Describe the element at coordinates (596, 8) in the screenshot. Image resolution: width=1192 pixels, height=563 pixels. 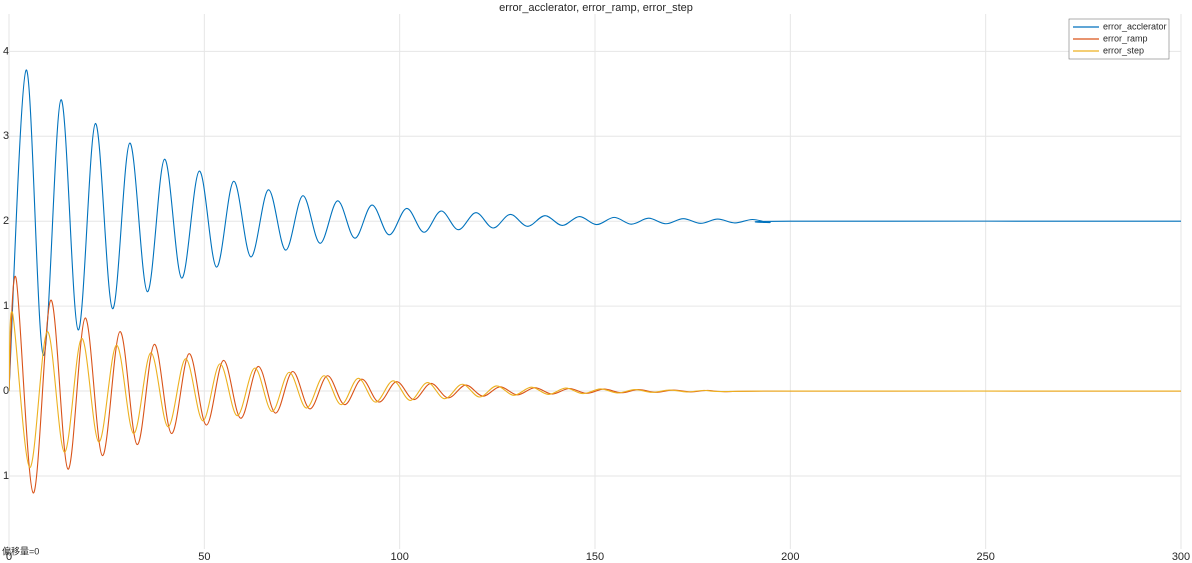
I see `chart-title: error_acclerator, error_ramp, error_step` at that location.